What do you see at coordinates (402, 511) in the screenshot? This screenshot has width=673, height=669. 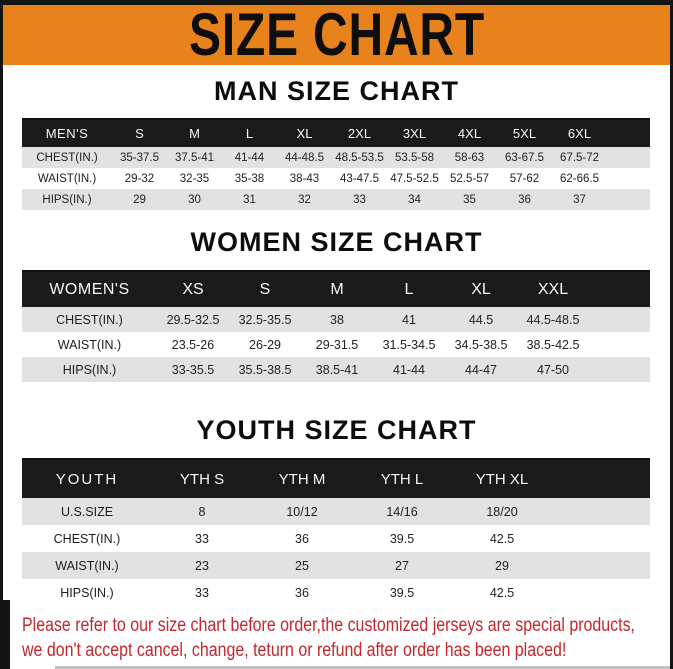 I see `size-value-cell: 14/16` at bounding box center [402, 511].